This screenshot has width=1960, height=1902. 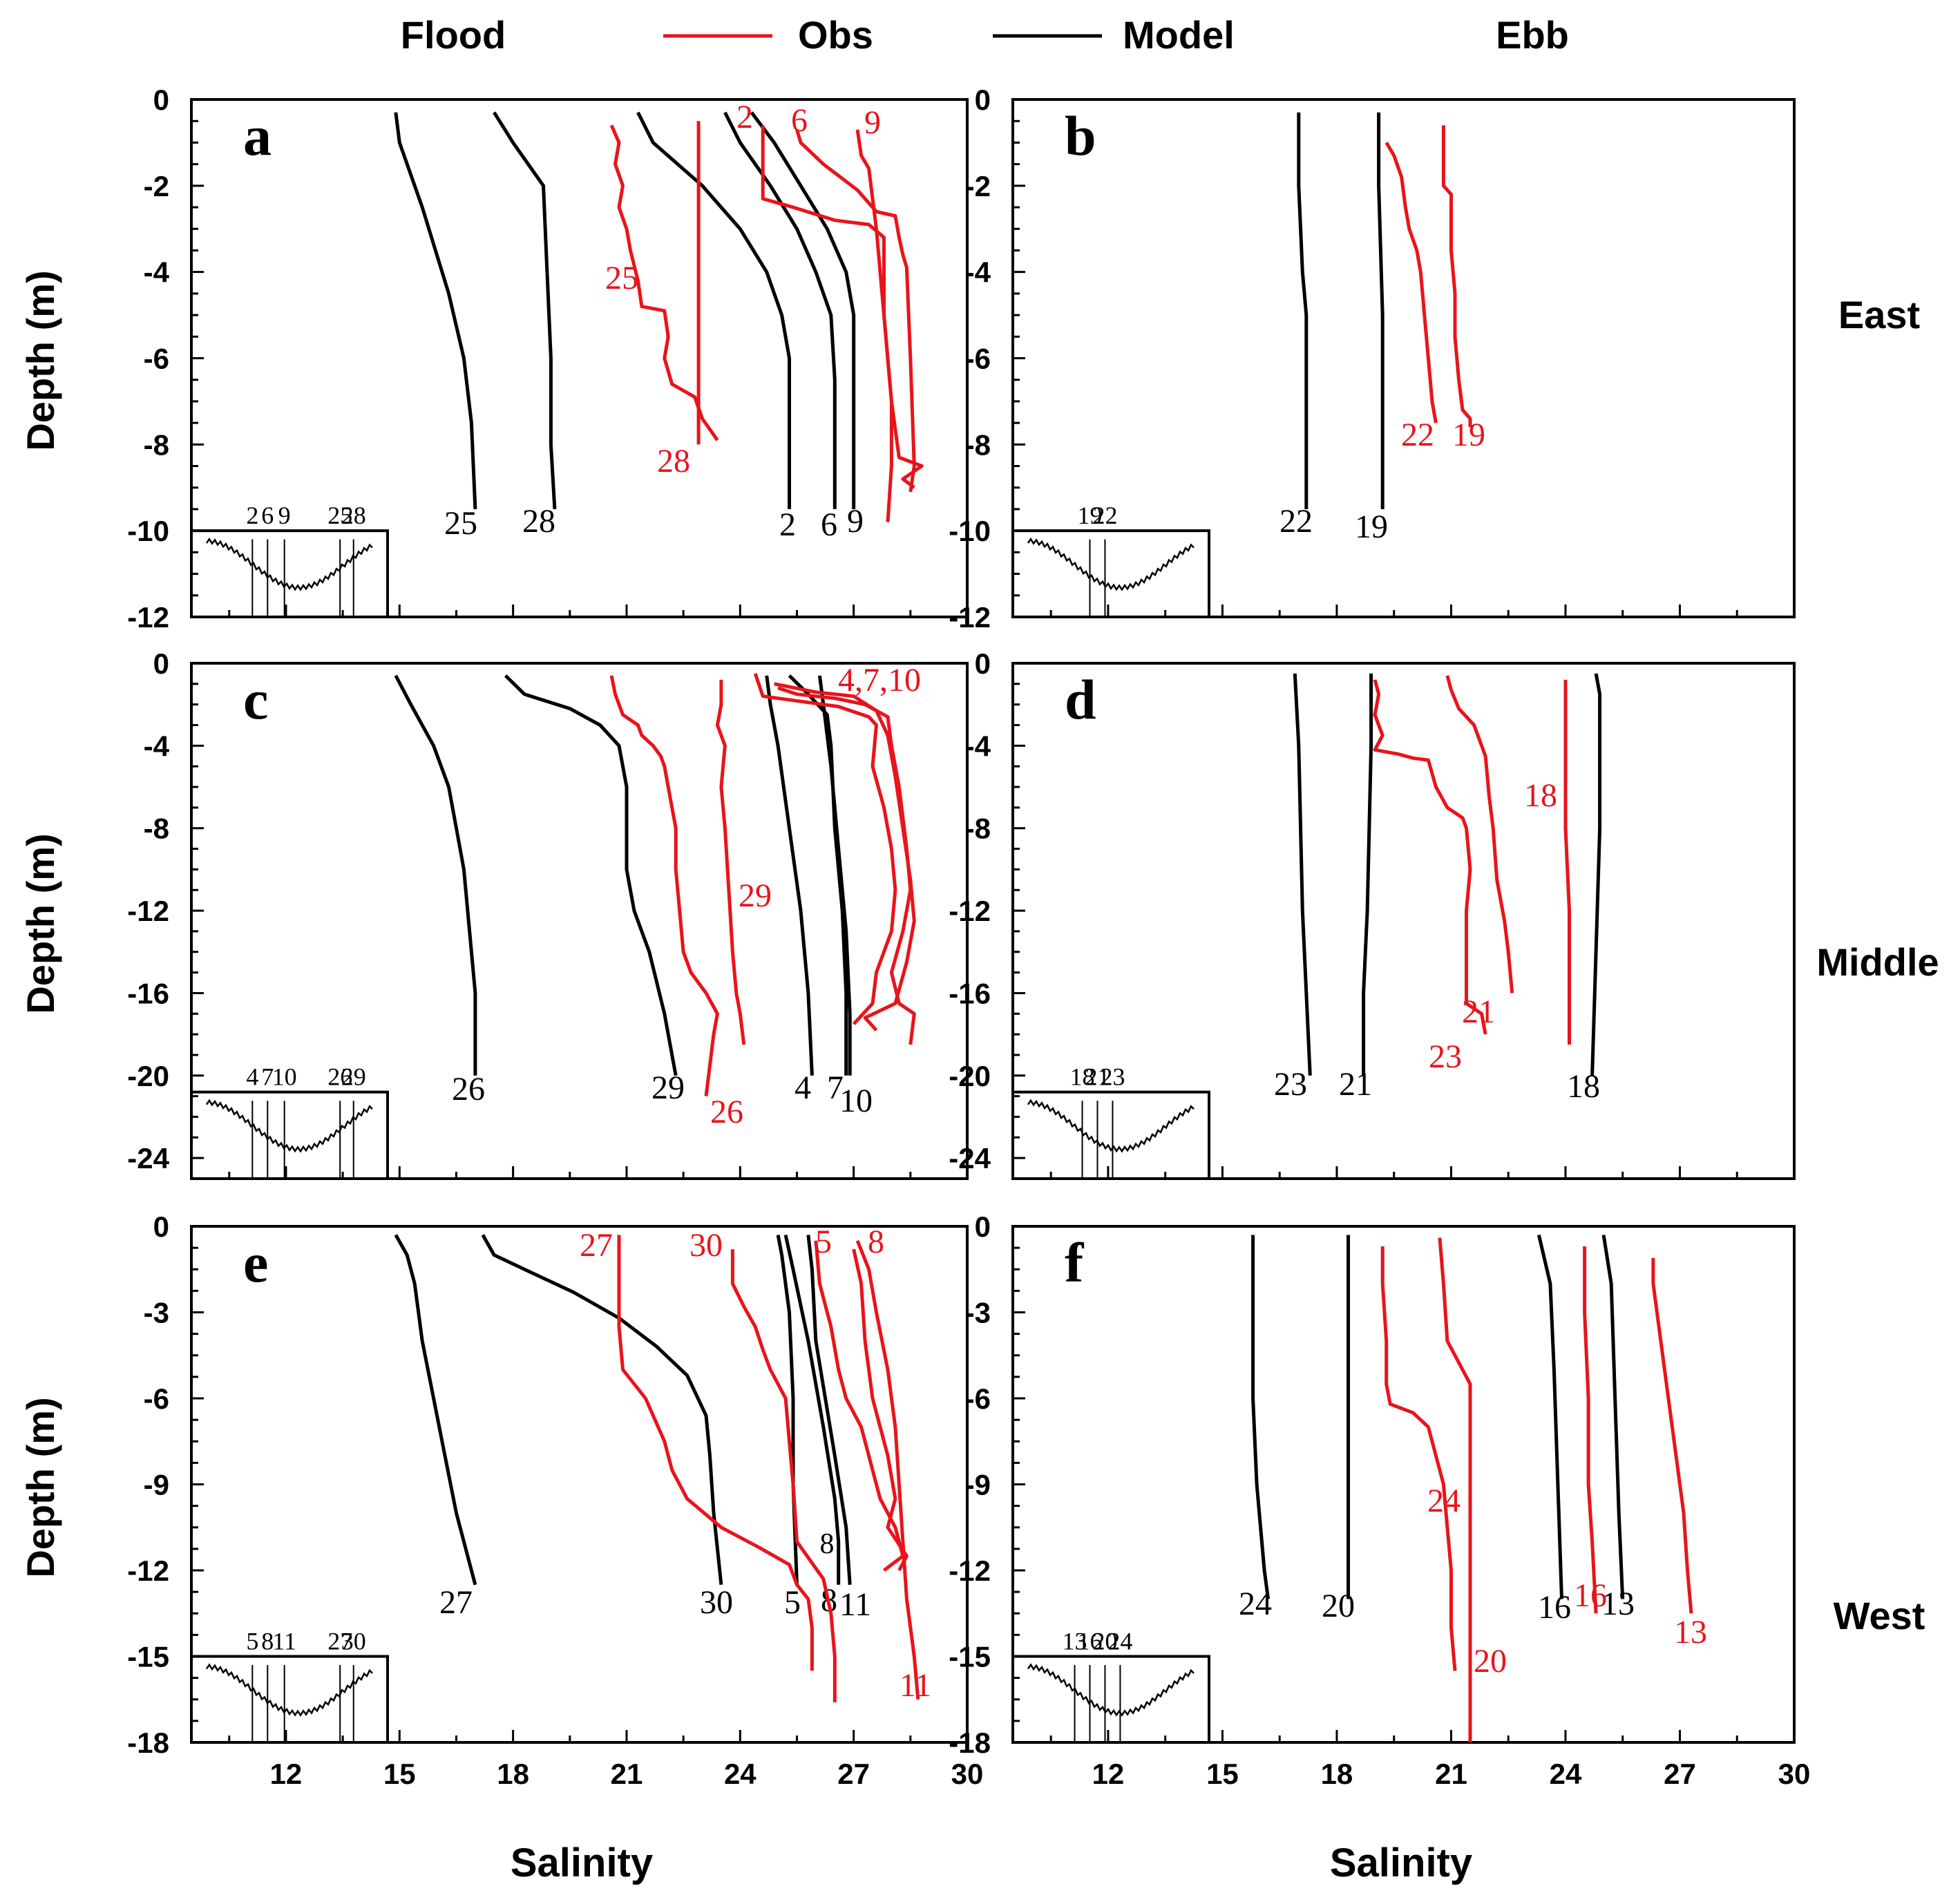 What do you see at coordinates (353, 516) in the screenshot?
I see `inset-label: 28` at bounding box center [353, 516].